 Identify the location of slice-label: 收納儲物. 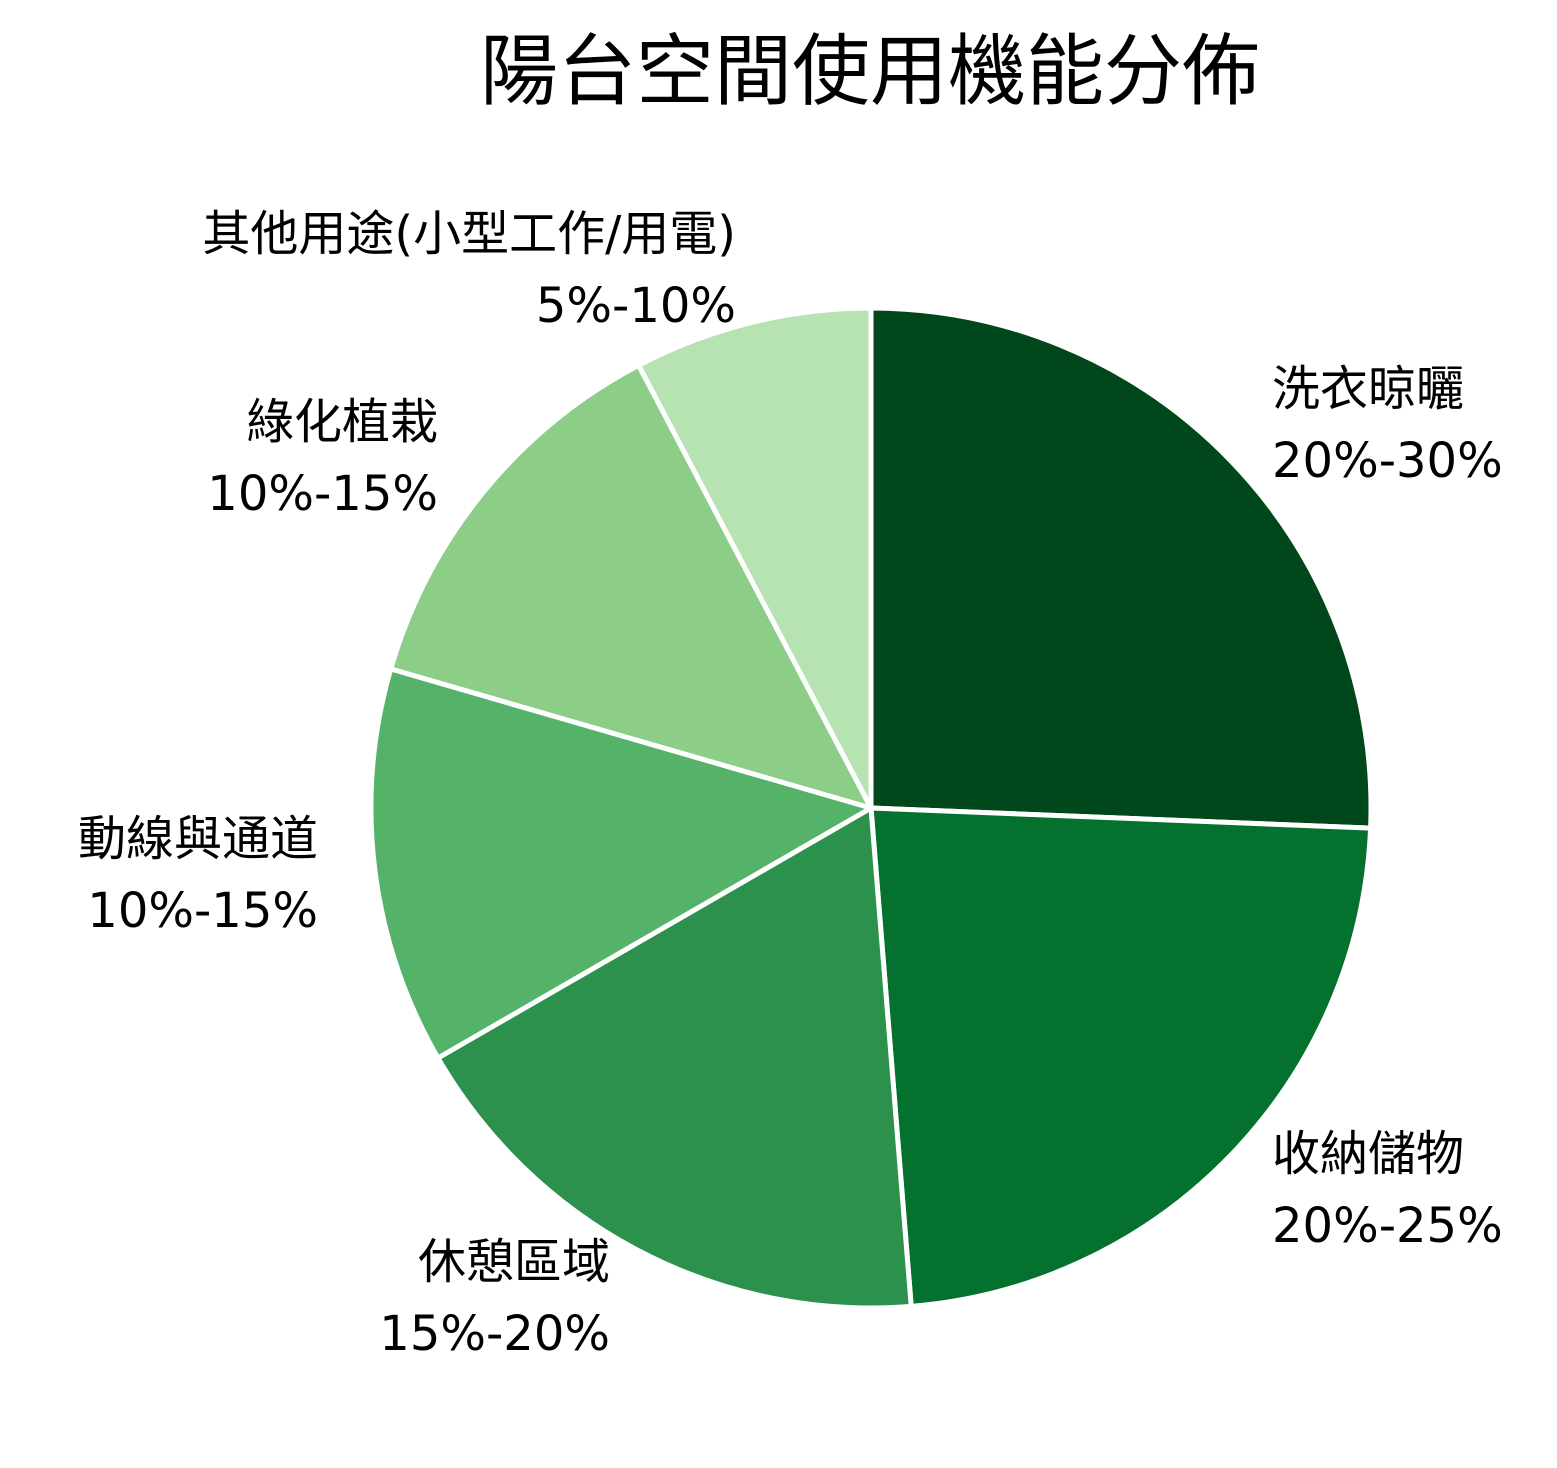
(1368, 1154).